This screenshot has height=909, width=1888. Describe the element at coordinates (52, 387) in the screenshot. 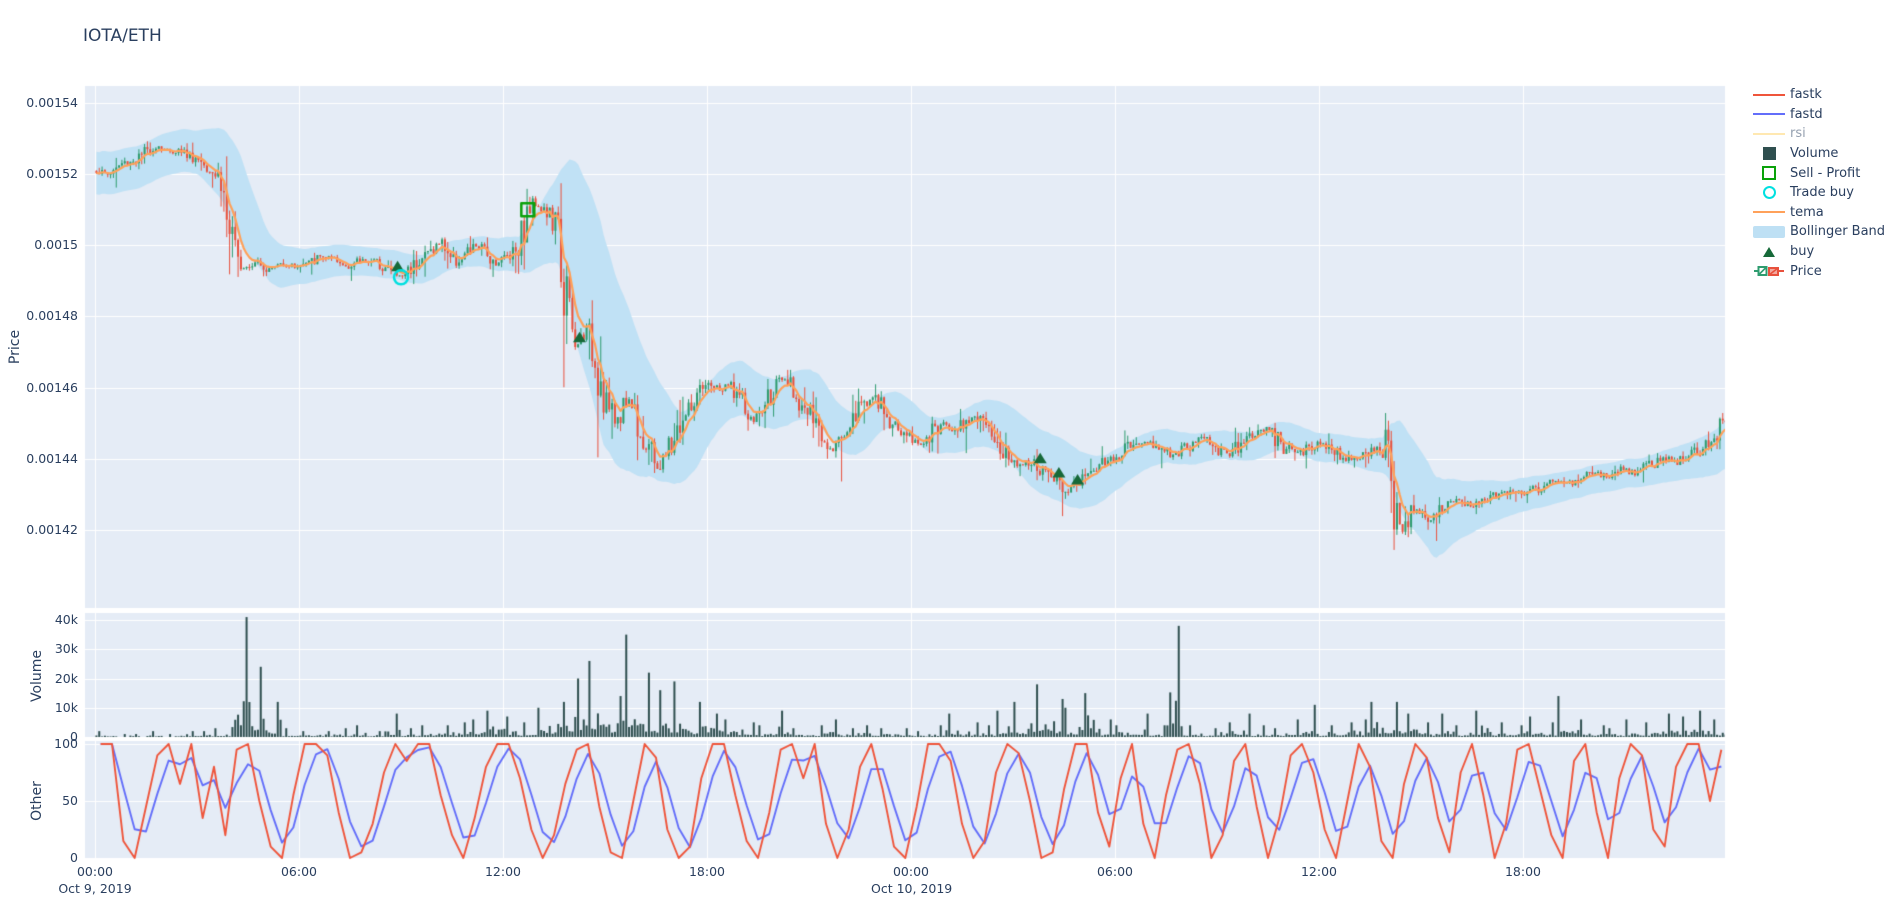

I see `price-tick-label: 0.00146` at that location.